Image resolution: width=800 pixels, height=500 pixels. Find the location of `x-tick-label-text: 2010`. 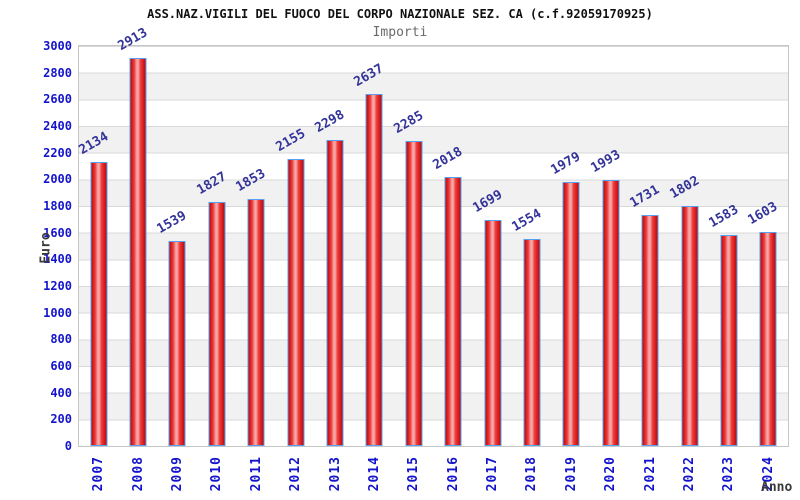

x-tick-label-text: 2010 is located at coordinates (217, 474).